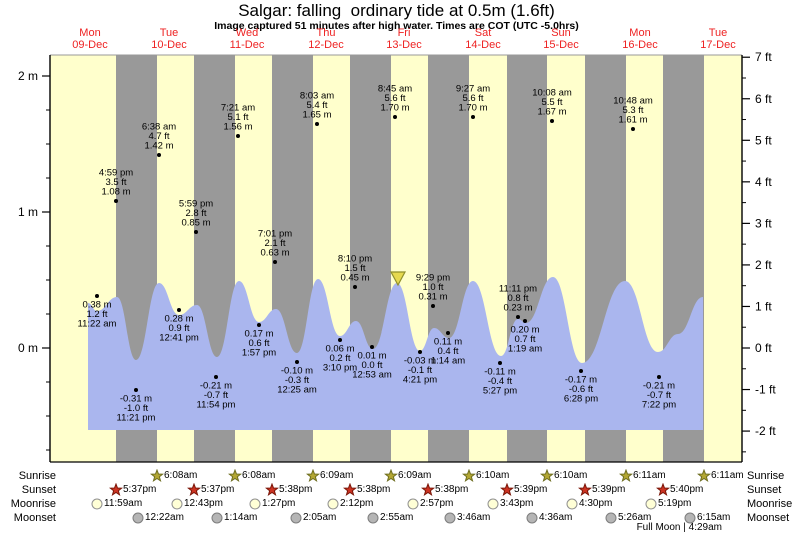 This screenshot has height=537, width=793. Describe the element at coordinates (483, 45) in the screenshot. I see `day-date: 14-Dec` at that location.